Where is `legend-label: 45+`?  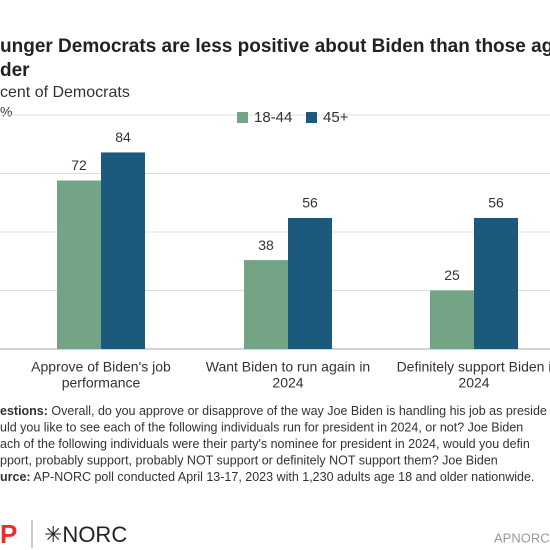
legend-label: 45+ is located at coordinates (336, 117).